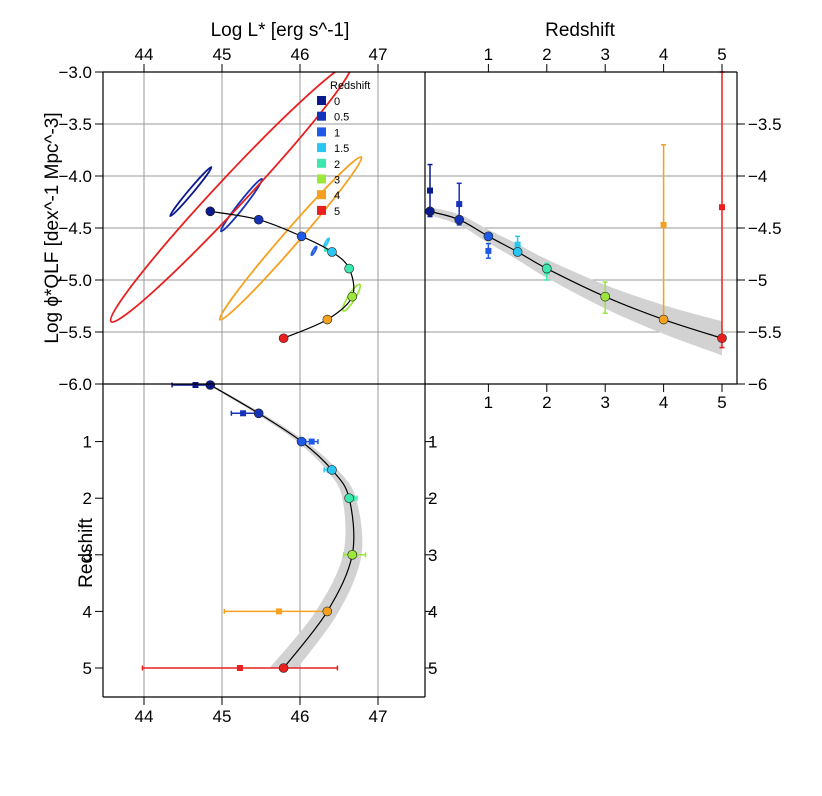 The width and height of the screenshot is (822, 796). What do you see at coordinates (378, 716) in the screenshot?
I see `tick-label-luminosity-bottom: 47` at bounding box center [378, 716].